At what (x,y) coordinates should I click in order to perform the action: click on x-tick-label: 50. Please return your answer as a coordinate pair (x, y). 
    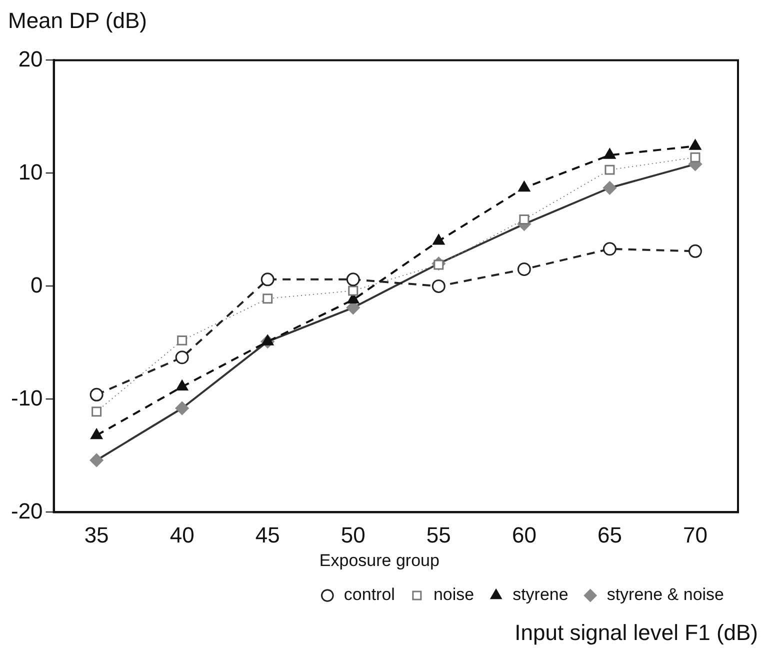
    Looking at the image, I should click on (353, 535).